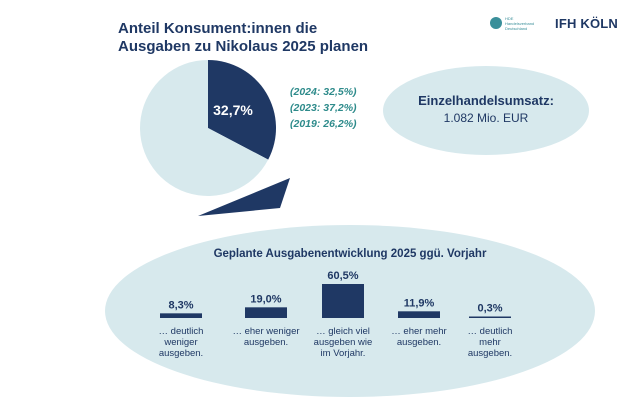  I want to click on hde-logo-text: HDE Handelsverband Deutschland, so click(520, 23).